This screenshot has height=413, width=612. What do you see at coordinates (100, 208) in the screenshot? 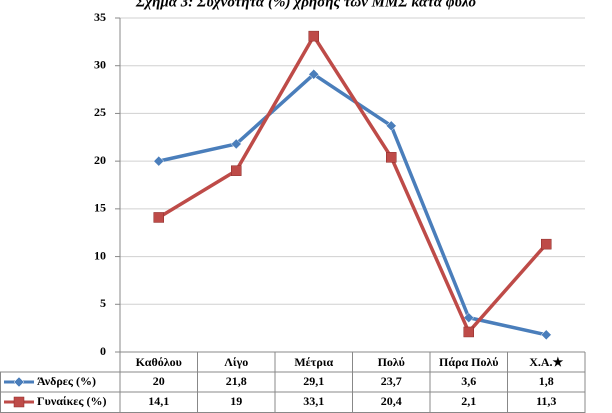
I see `y-tick-label: 15` at bounding box center [100, 208].